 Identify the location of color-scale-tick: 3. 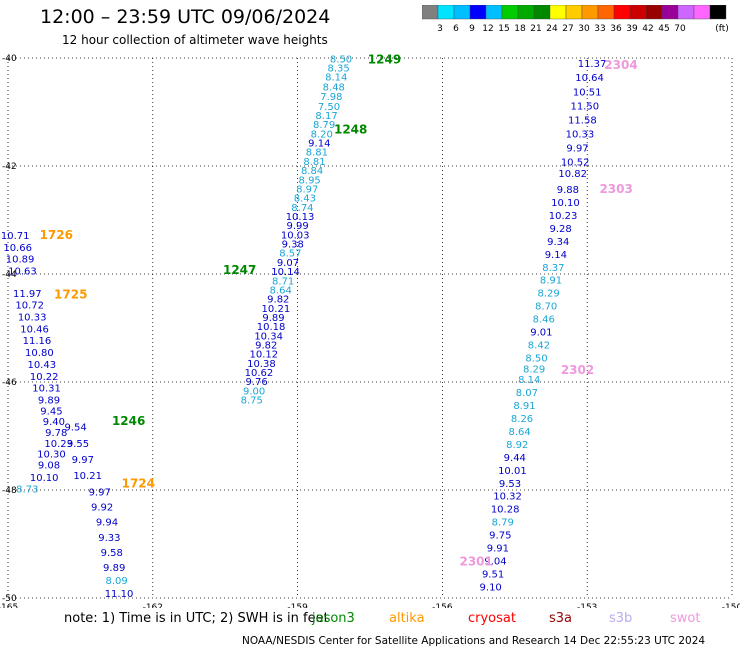
(440, 28).